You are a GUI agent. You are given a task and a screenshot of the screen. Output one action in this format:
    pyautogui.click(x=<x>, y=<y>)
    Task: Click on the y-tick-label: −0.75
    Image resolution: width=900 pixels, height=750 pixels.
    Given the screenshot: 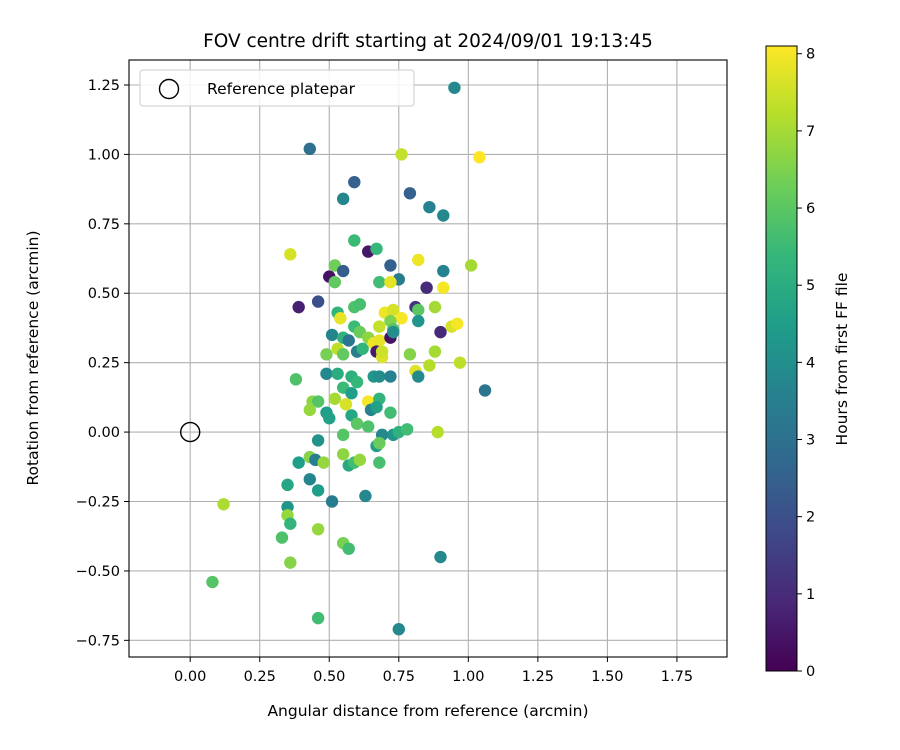 What is the action you would take?
    pyautogui.click(x=98, y=641)
    